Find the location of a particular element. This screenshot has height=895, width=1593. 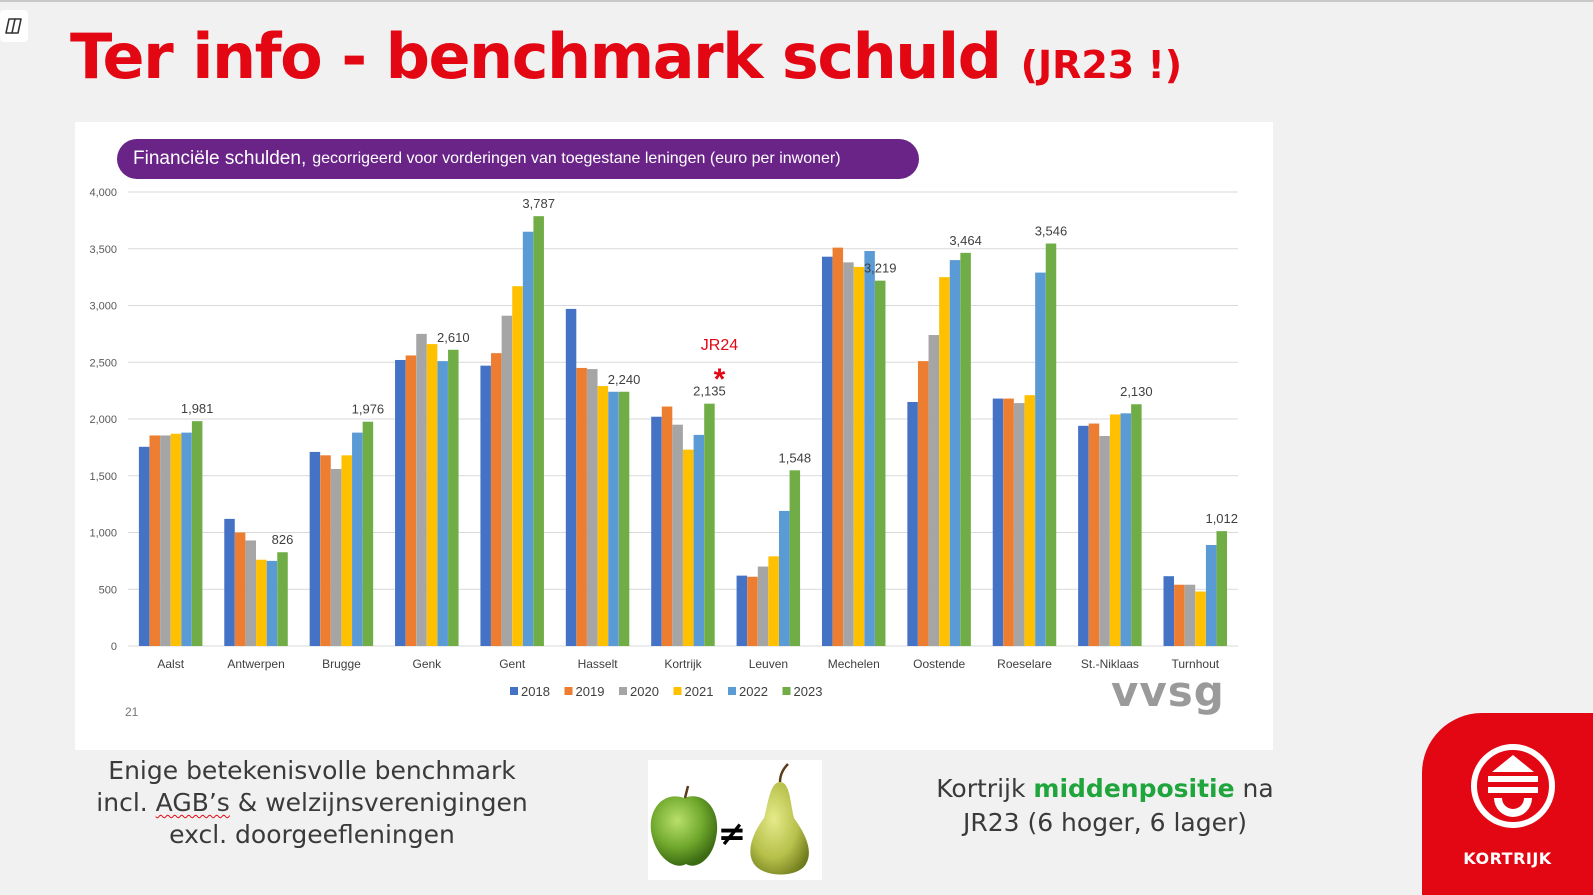

data-label: 1,981 is located at coordinates (197, 408).